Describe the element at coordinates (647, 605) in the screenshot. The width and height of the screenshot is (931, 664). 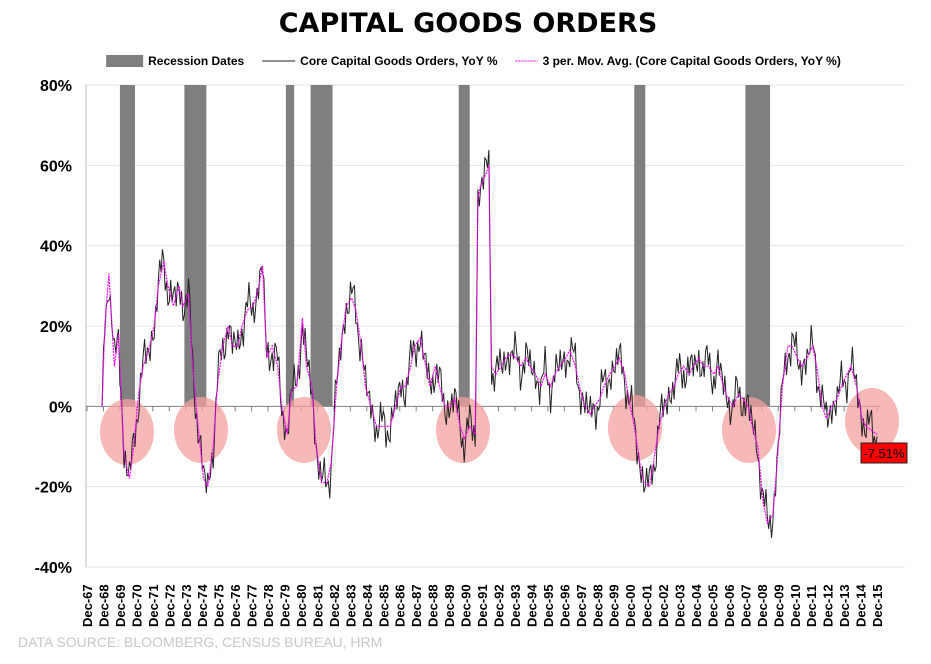
I see `x-tick-label: Dec-01` at that location.